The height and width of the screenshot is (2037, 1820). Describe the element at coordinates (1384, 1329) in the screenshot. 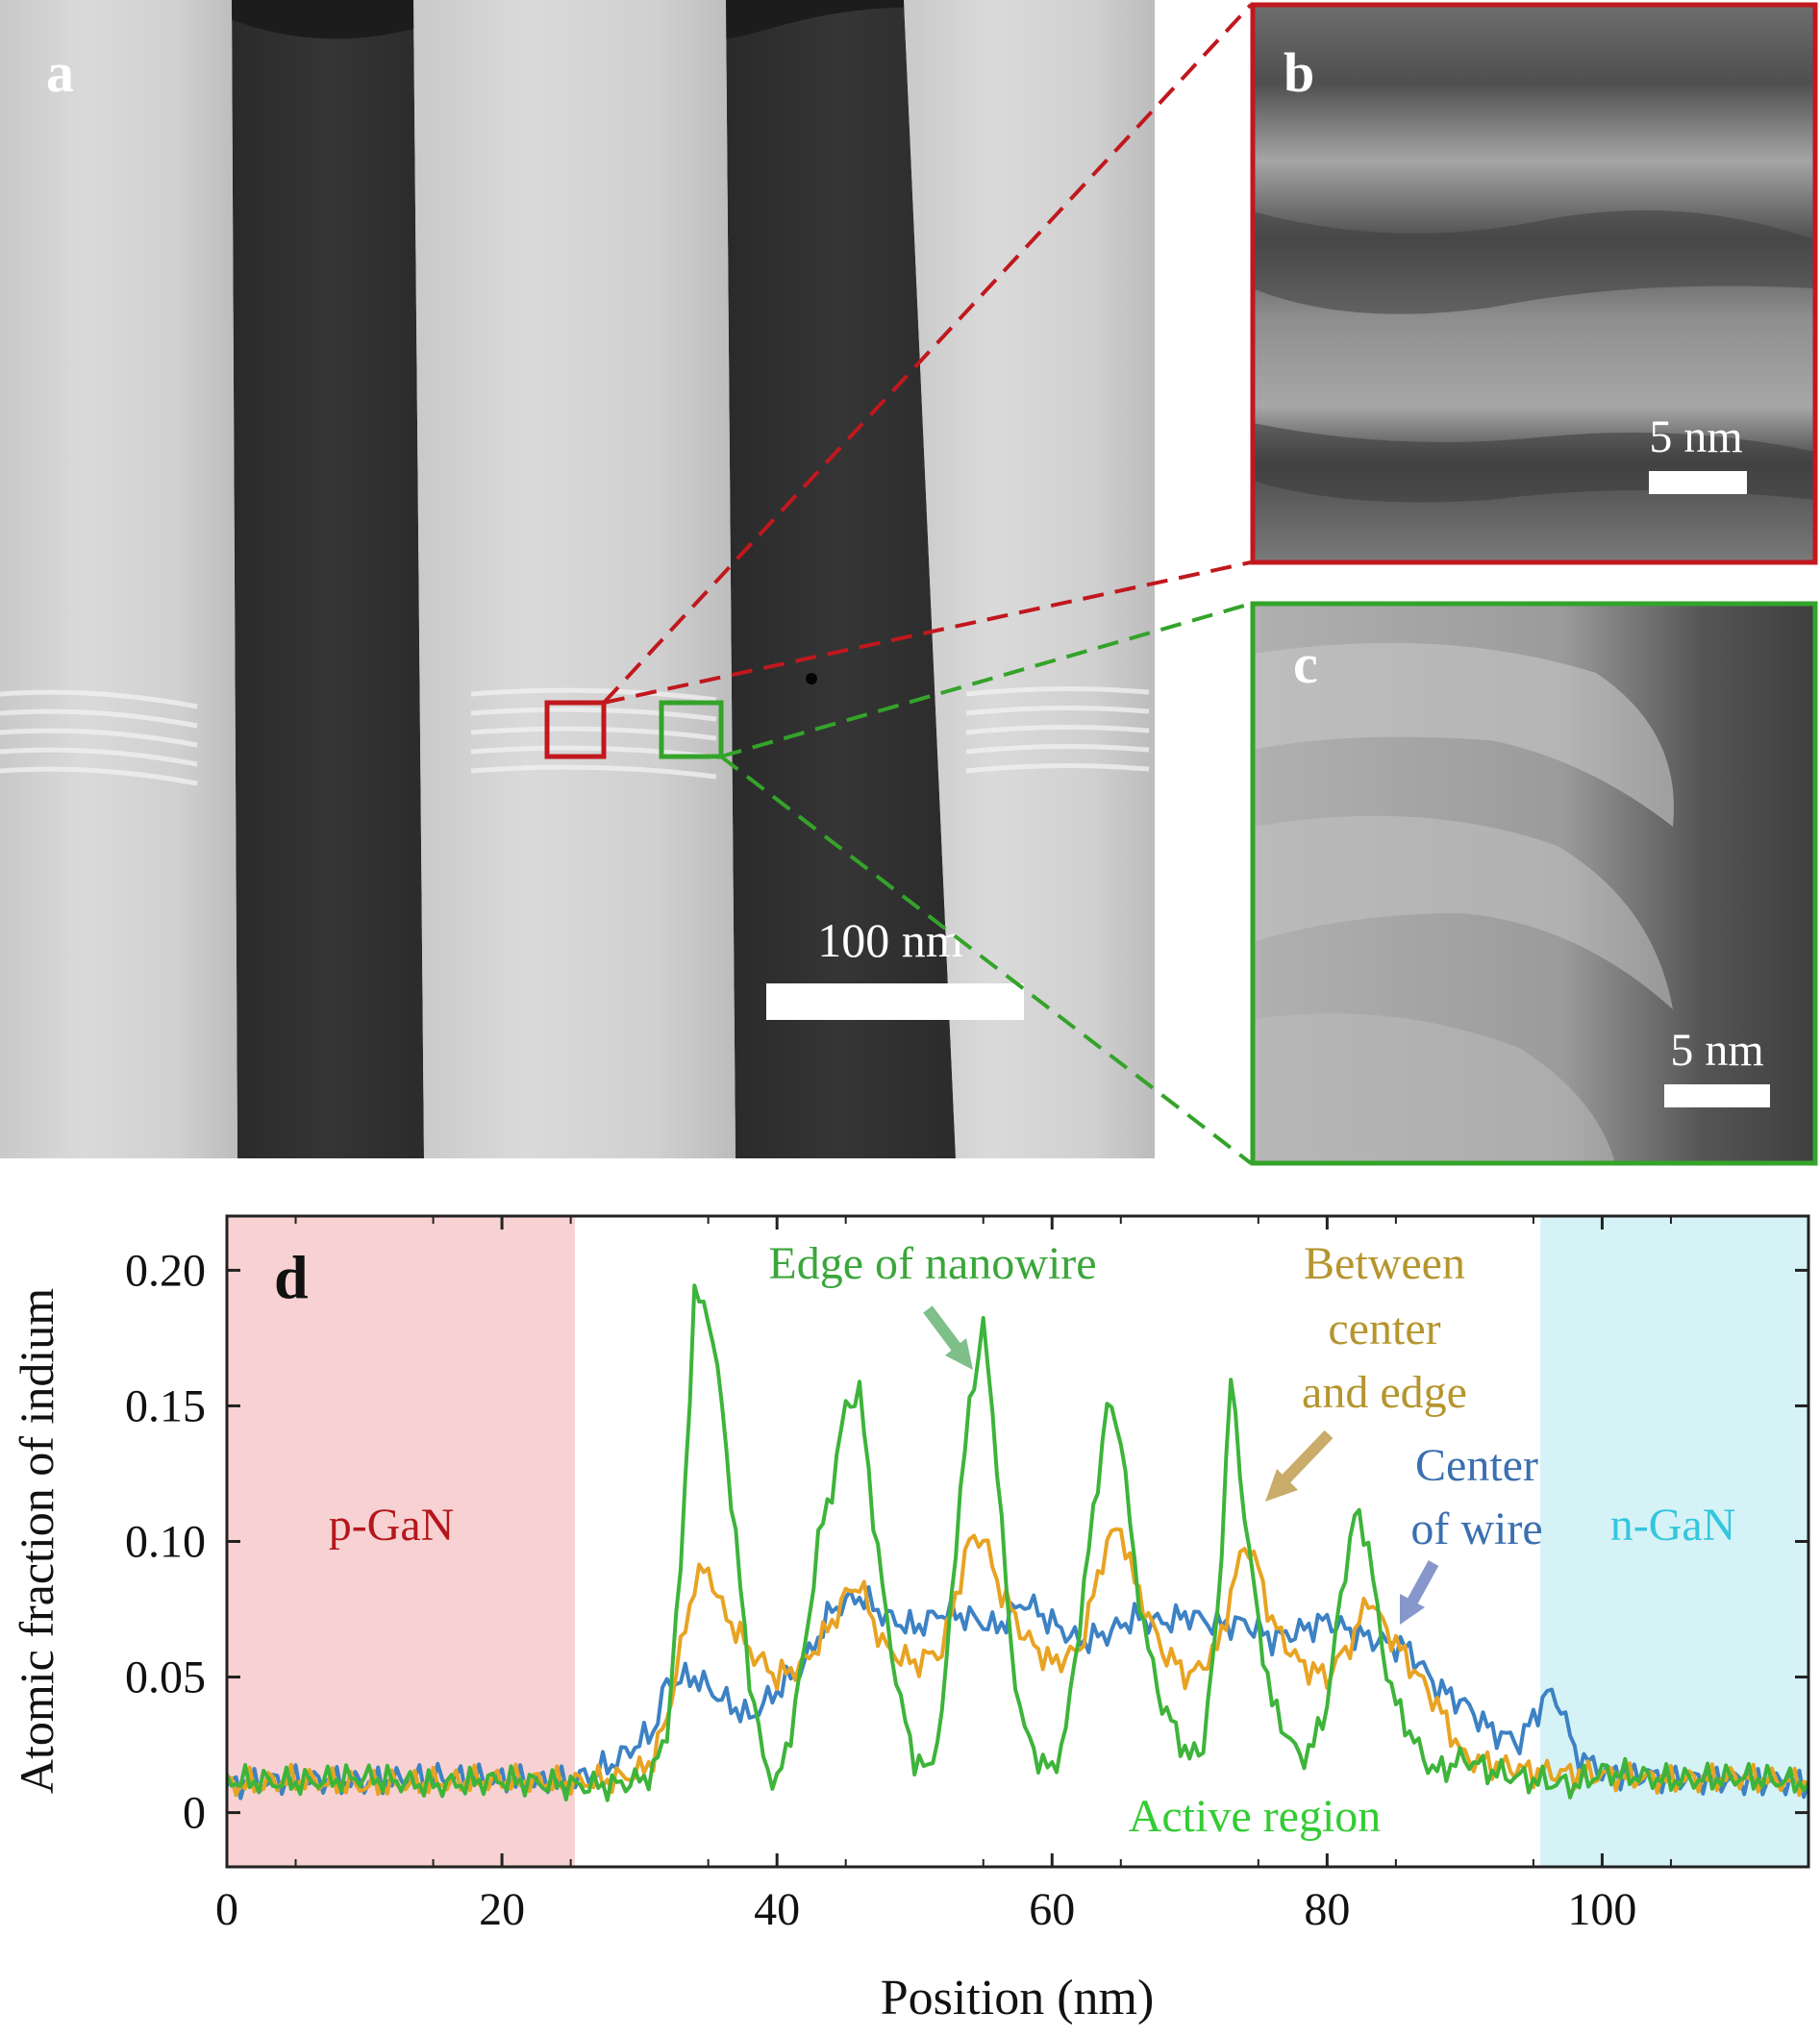

I see `annotation-between-2: center` at that location.